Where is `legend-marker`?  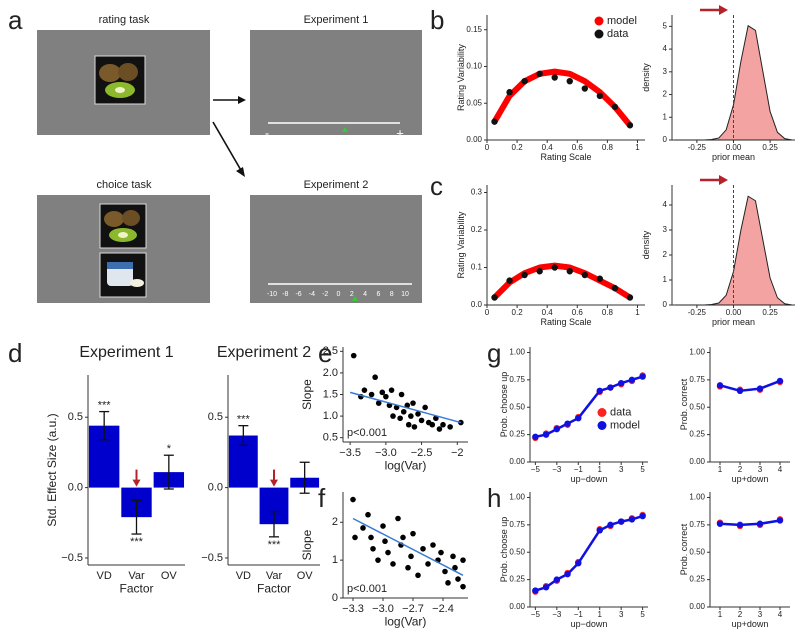
legend-marker is located at coordinates (599, 21).